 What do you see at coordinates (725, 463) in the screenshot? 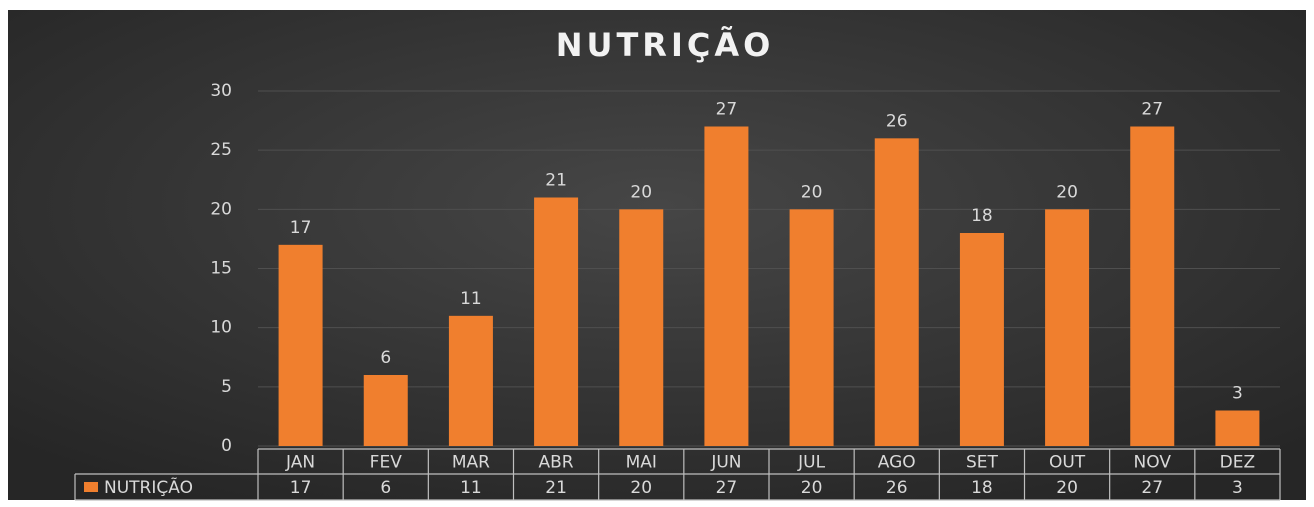
I see `x-tick-label: JUN` at bounding box center [725, 463].